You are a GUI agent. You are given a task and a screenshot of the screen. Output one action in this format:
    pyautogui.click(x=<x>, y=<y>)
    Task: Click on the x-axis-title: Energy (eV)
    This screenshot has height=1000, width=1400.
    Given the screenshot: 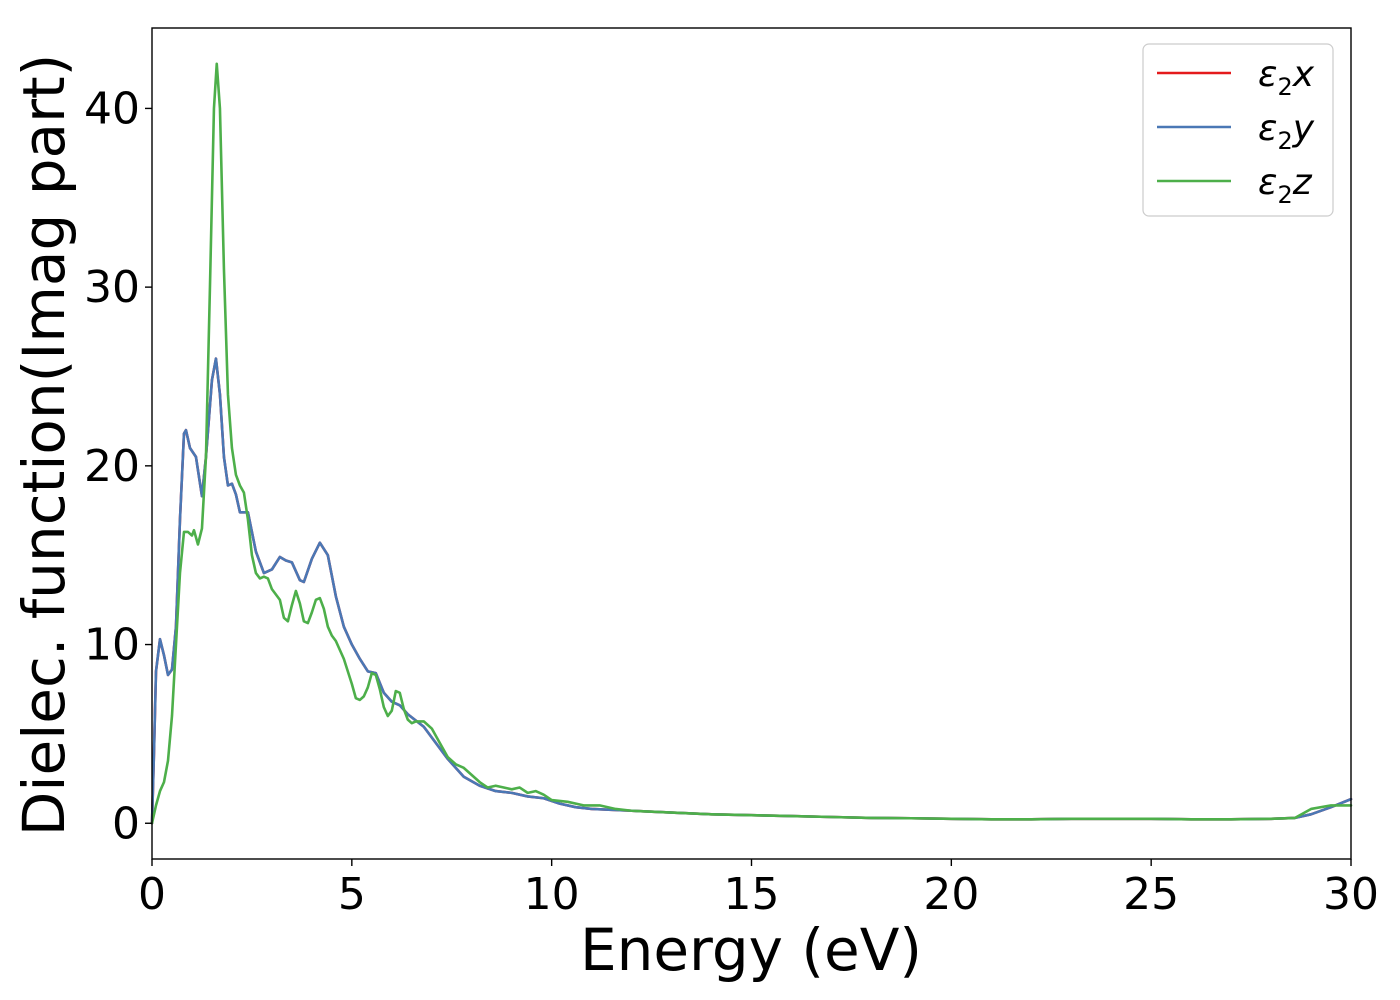 What is the action you would take?
    pyautogui.click(x=751, y=950)
    